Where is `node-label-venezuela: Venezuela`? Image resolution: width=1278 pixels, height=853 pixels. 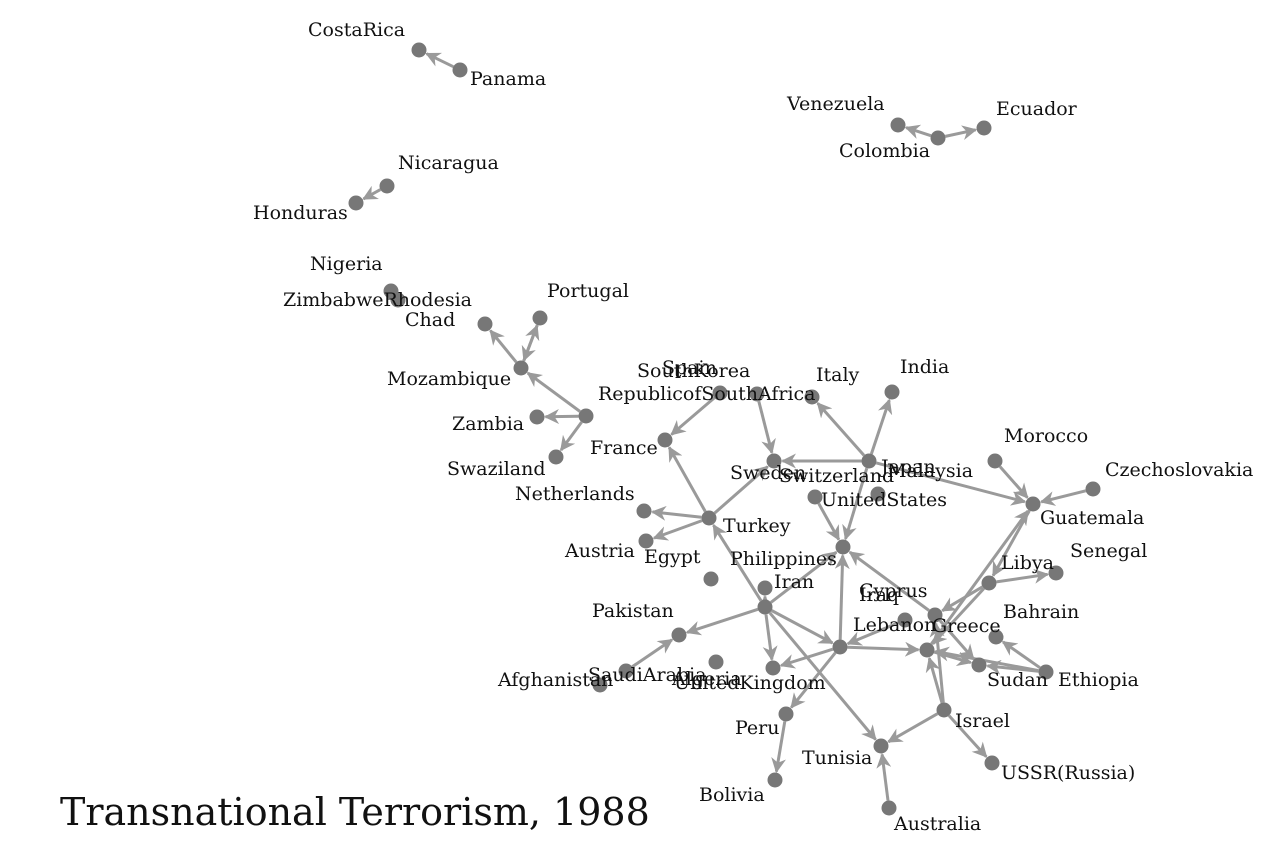 node-label-venezuela: Venezuela is located at coordinates (835, 104).